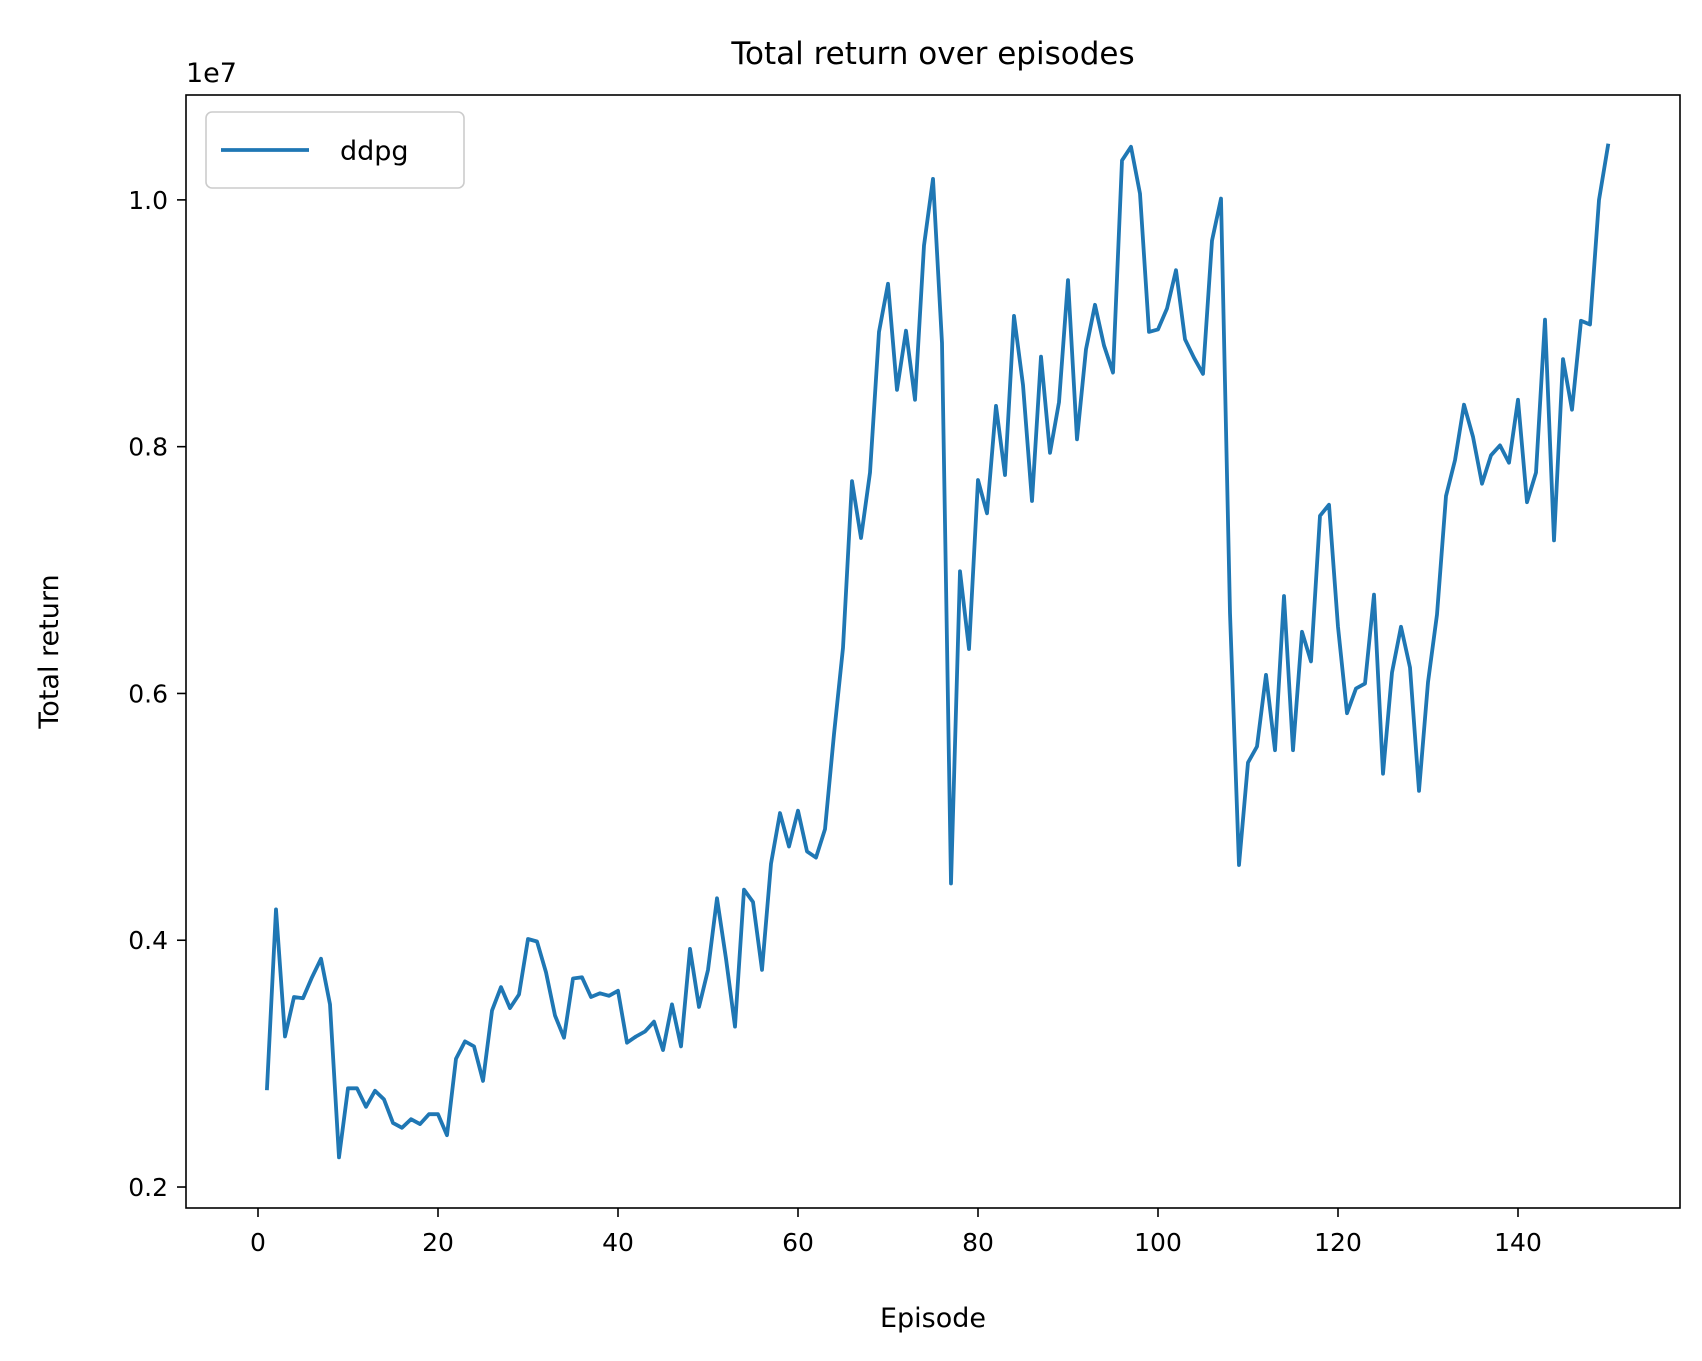 The image size is (1702, 1361). I want to click on y-tick-label: 0.6, so click(148, 693).